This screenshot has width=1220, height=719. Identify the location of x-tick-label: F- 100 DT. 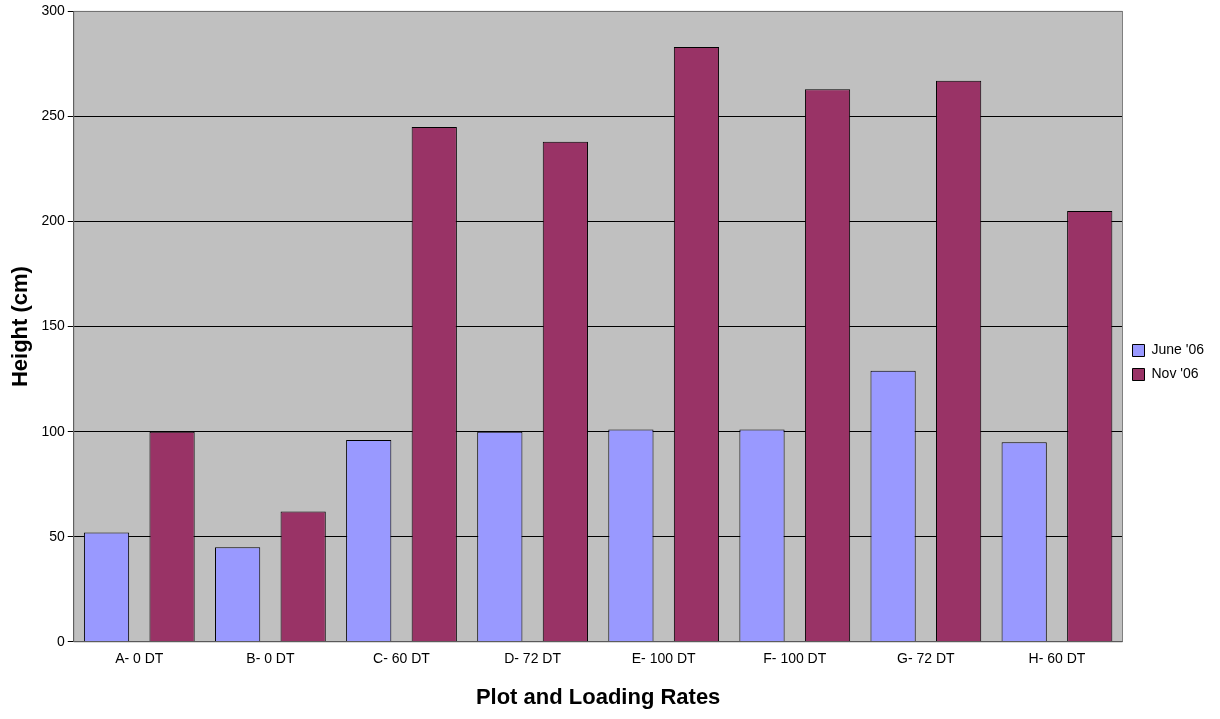
(795, 658).